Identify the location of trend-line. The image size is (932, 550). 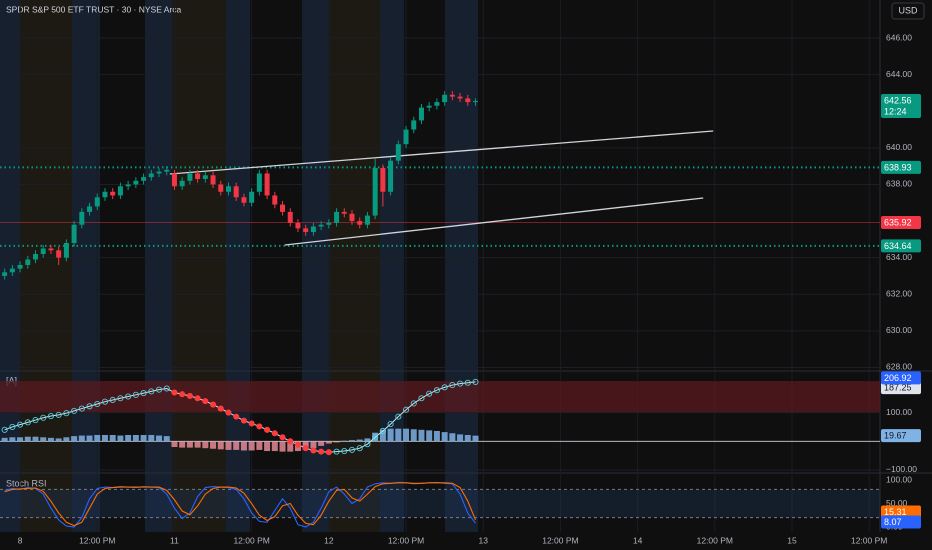
(494, 221).